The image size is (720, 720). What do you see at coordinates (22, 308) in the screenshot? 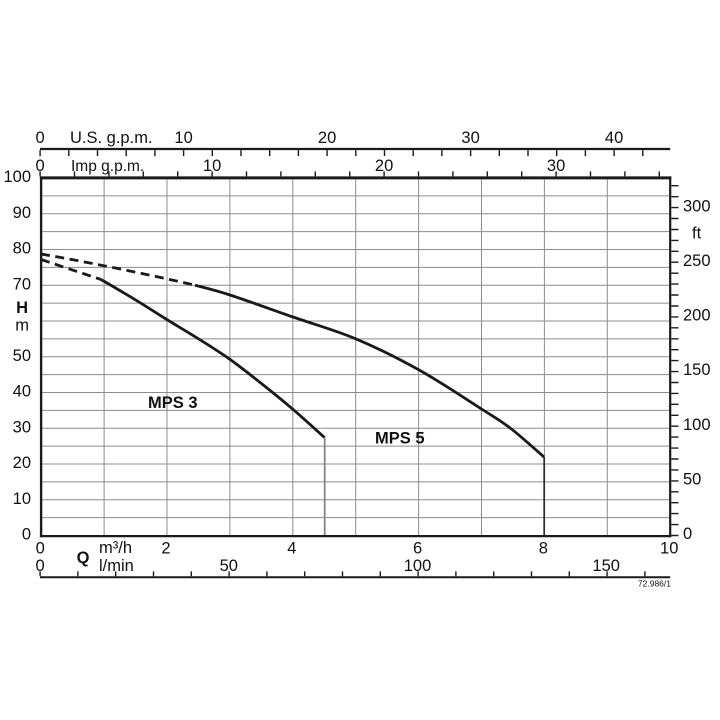
I see `svg-text: H` at bounding box center [22, 308].